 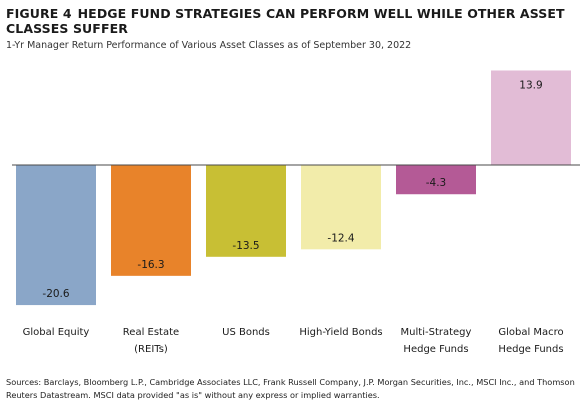 I want to click on value-label-3: -13.5, so click(x=245, y=246).